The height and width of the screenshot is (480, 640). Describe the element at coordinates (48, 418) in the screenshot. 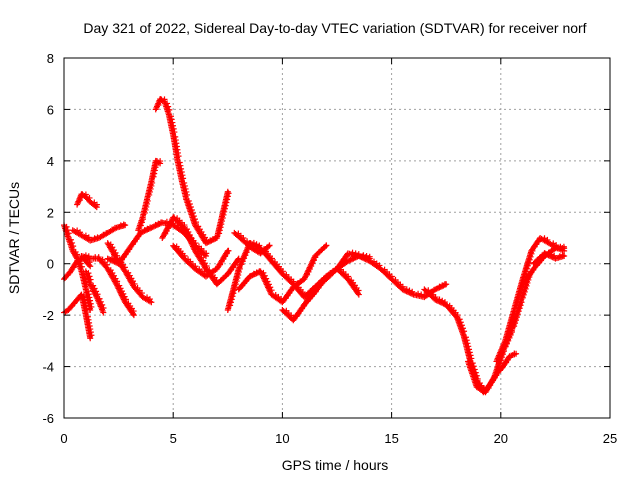

I see `y-tick-label: -6` at that location.